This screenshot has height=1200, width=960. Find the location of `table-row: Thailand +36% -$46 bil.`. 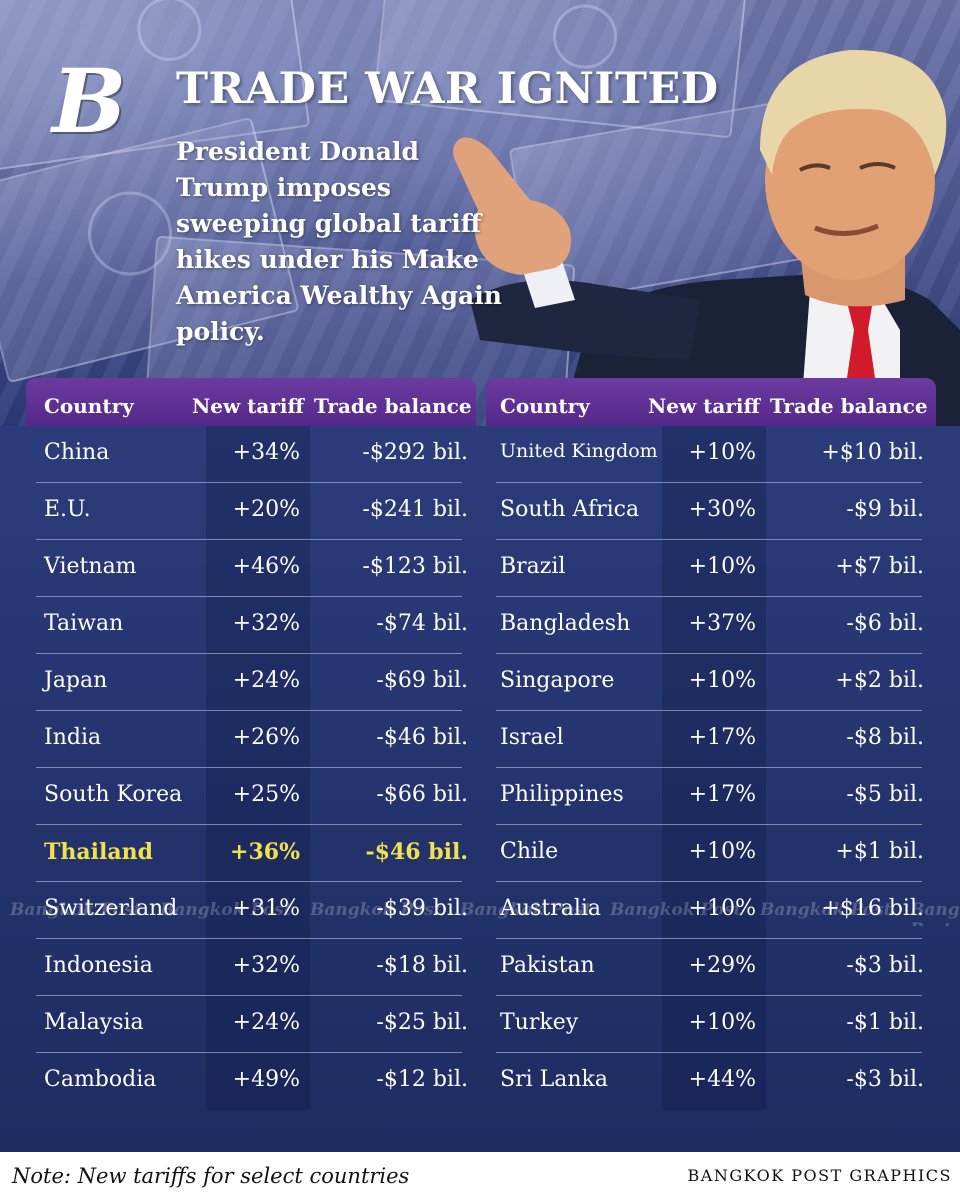

table-row: Thailand +36% -$46 bil. is located at coordinates (247, 853).